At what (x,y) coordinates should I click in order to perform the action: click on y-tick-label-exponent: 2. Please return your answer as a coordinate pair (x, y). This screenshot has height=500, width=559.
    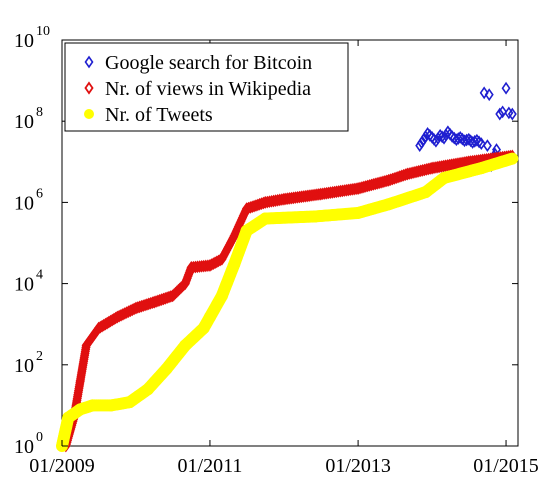
    Looking at the image, I should click on (39, 356).